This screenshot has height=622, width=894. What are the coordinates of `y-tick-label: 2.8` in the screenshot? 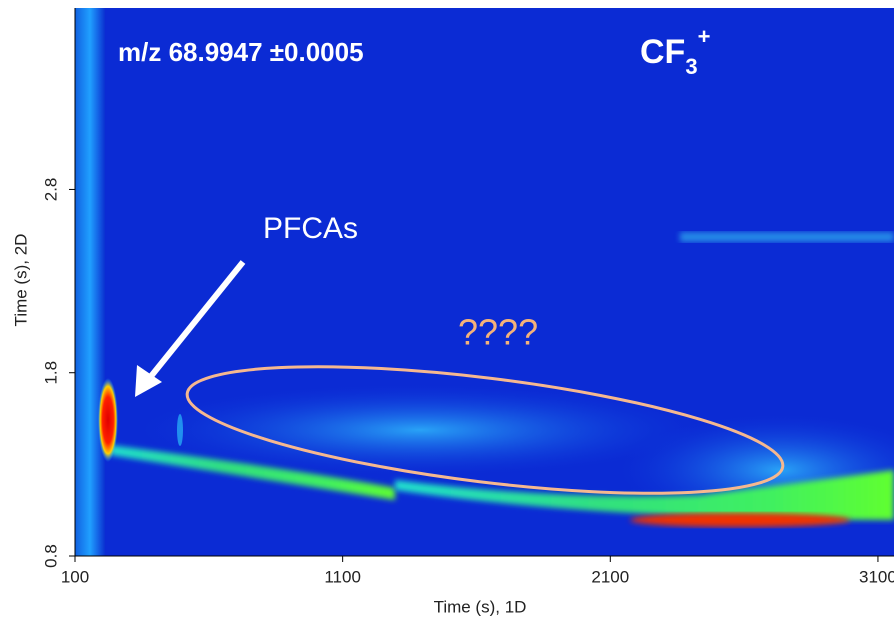 It's located at (50, 190).